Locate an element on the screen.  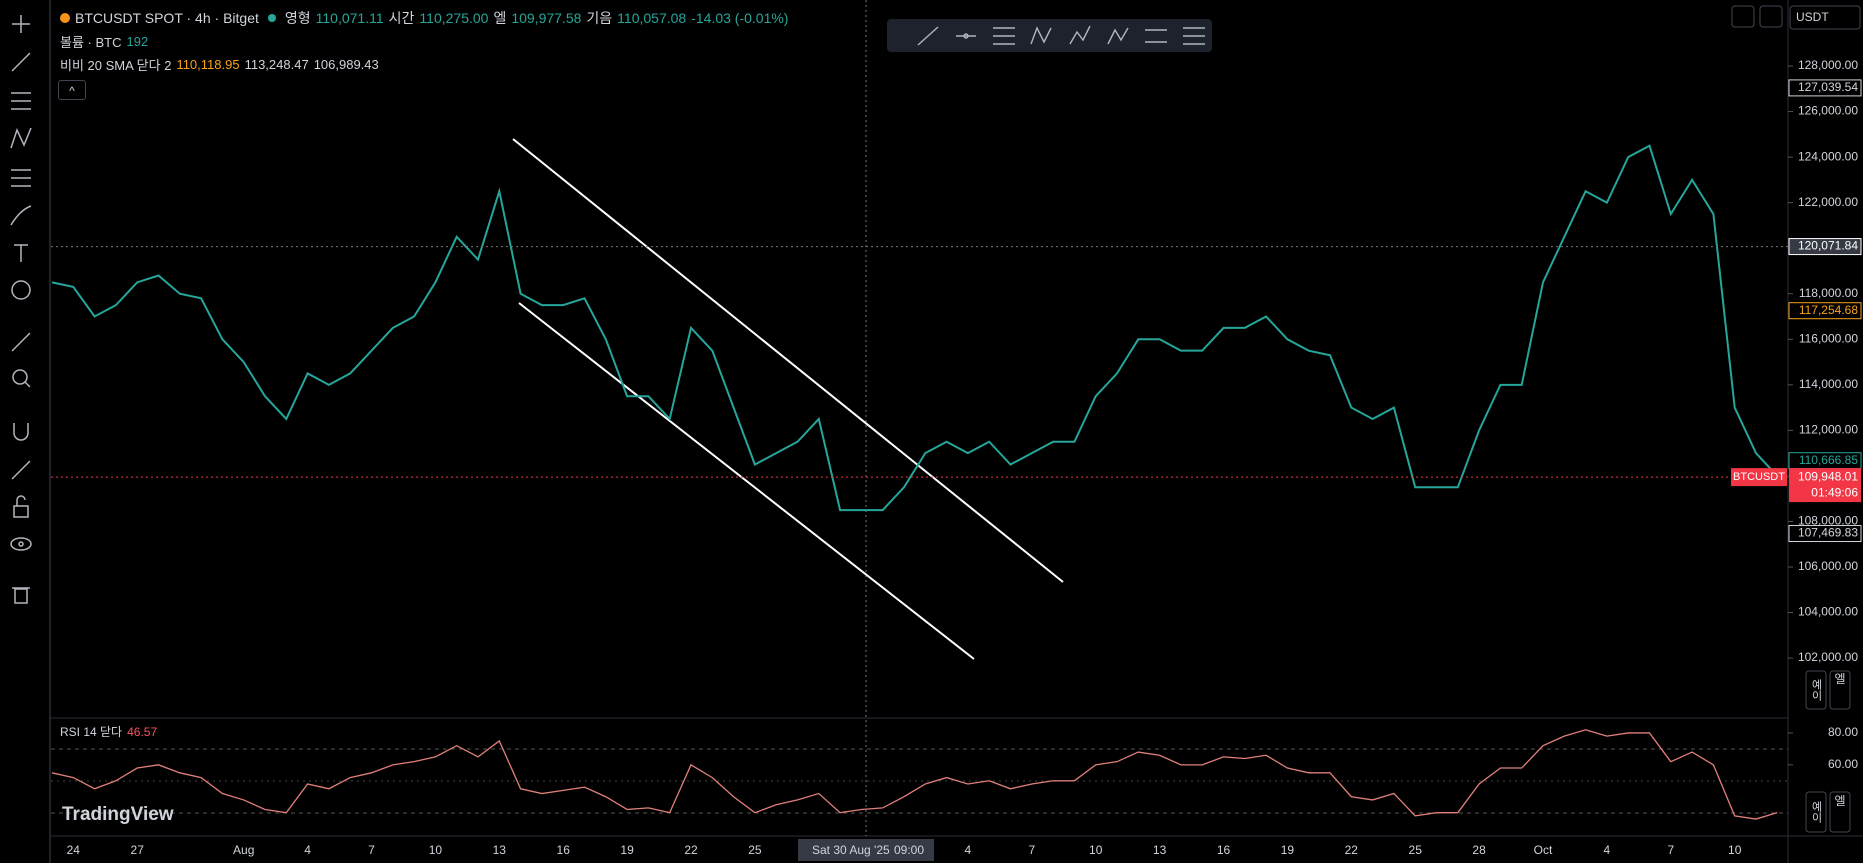
log-button is located at coordinates (1840, 690).